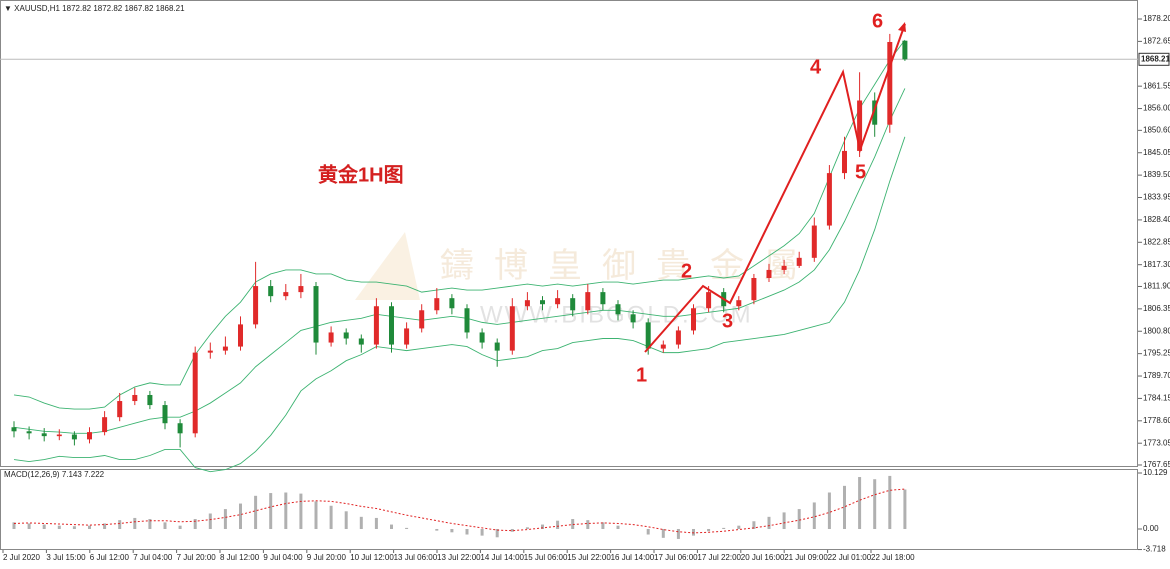 This screenshot has height=569, width=1170. What do you see at coordinates (32, 474) in the screenshot?
I see `macd-label: MACD(12,26,9)` at bounding box center [32, 474].